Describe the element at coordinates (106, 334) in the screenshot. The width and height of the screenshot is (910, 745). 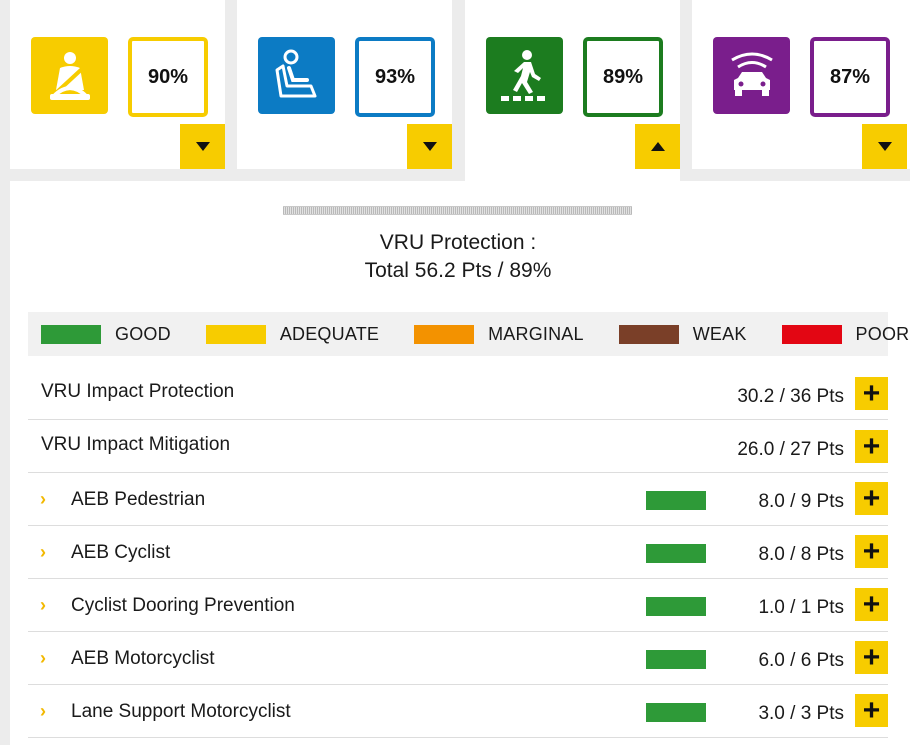
I see `legend-good: GOOD` at that location.